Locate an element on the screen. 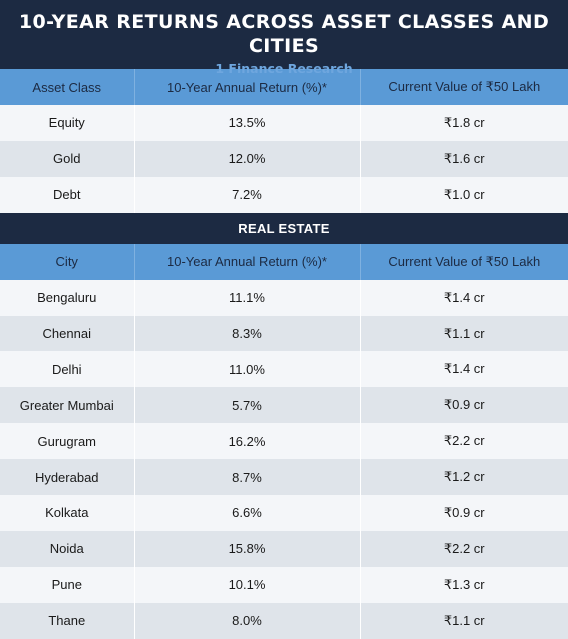  annual-return: 12.0% is located at coordinates (247, 158).